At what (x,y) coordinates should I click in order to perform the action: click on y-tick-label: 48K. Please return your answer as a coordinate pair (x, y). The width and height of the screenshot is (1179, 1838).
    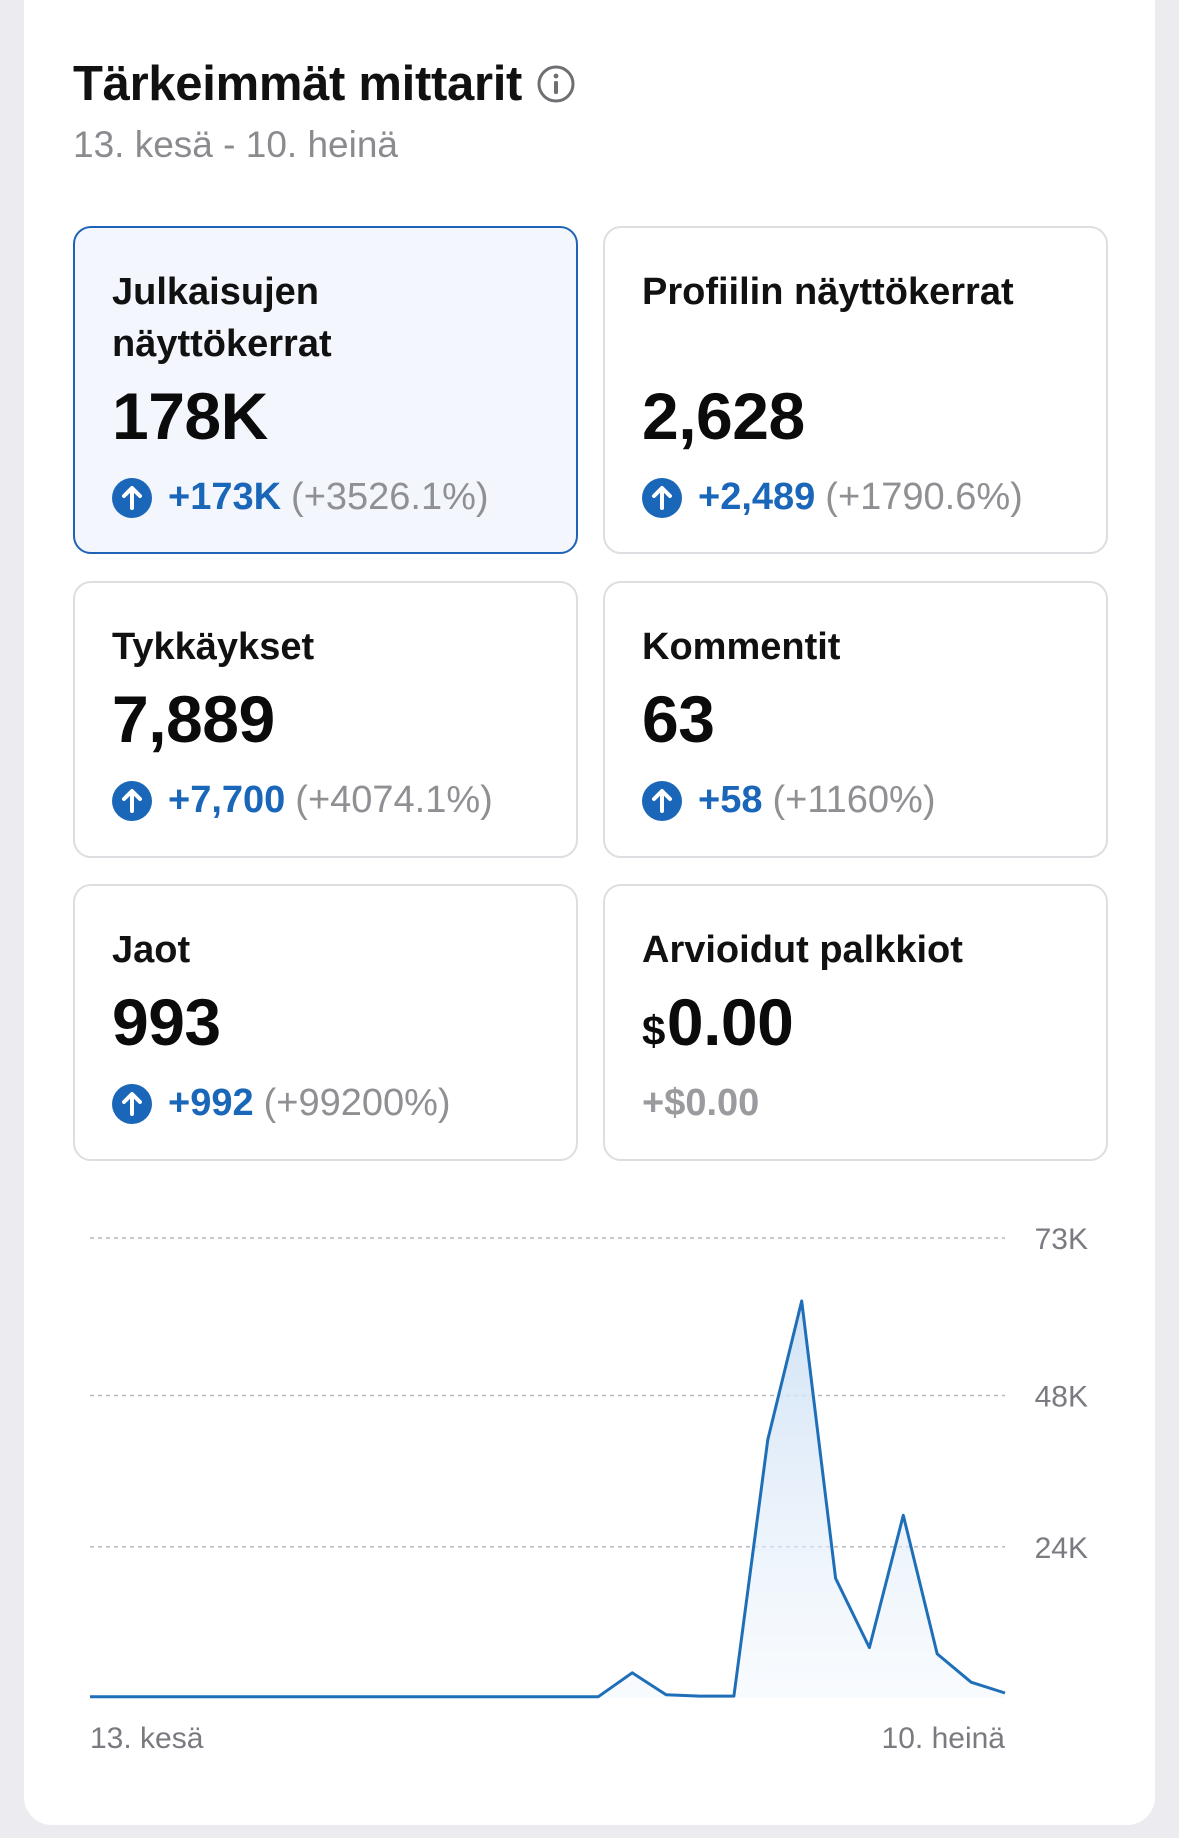
    Looking at the image, I should click on (1061, 1397).